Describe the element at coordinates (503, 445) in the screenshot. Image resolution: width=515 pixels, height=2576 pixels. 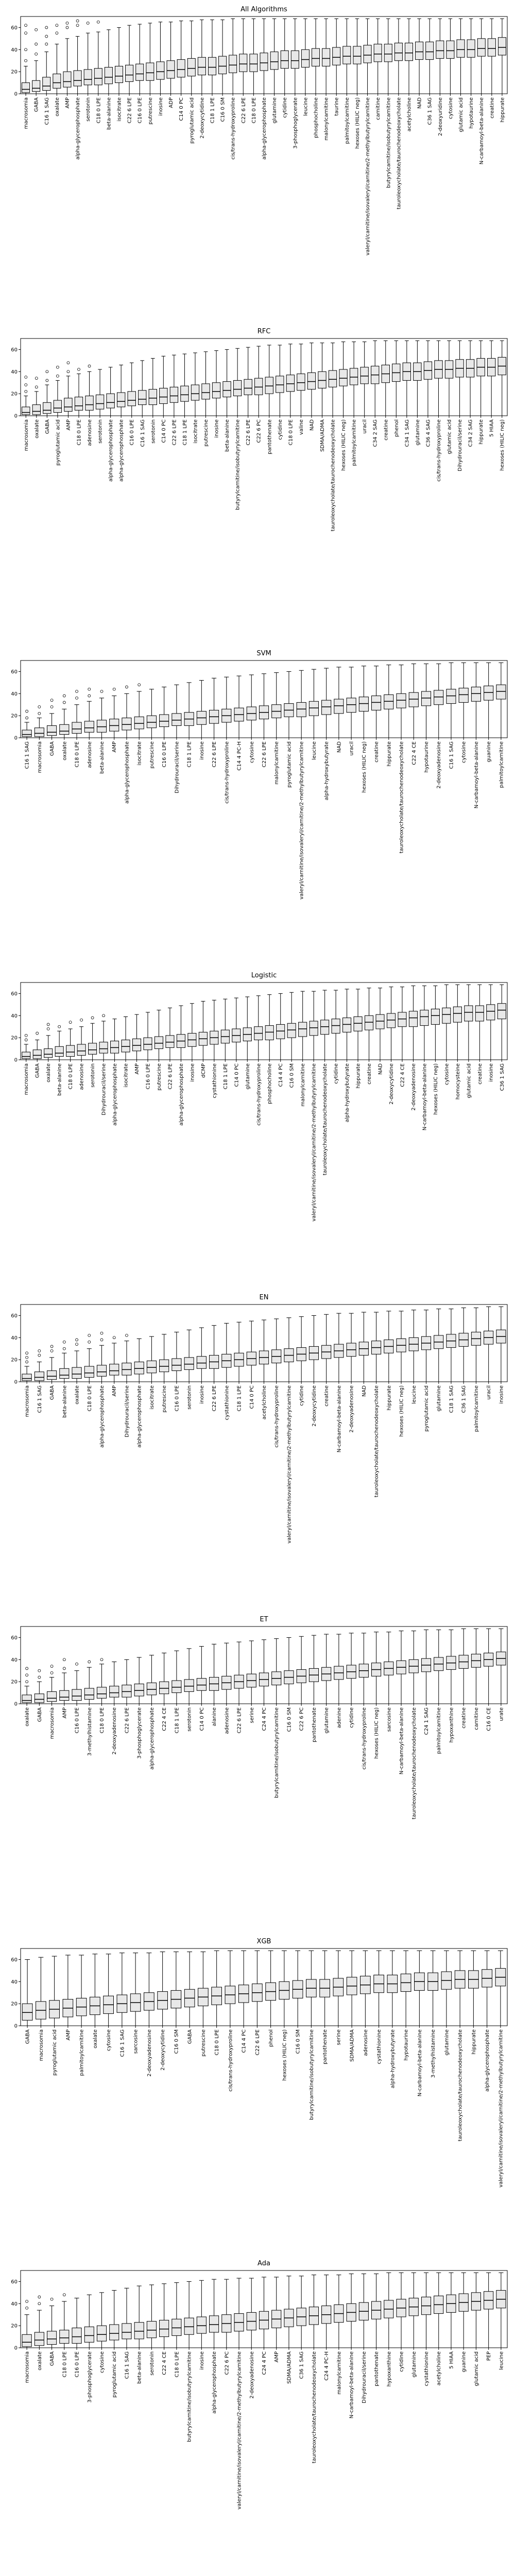
I see `x-tick-label: hexoses (HILIC neg)` at that location.